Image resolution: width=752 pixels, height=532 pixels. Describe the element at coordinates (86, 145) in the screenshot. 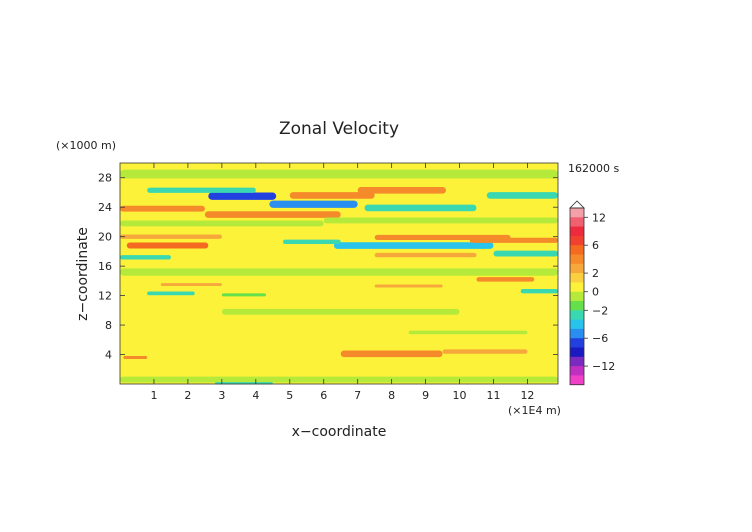

I see `y-unit-label: (×1000 m)` at that location.